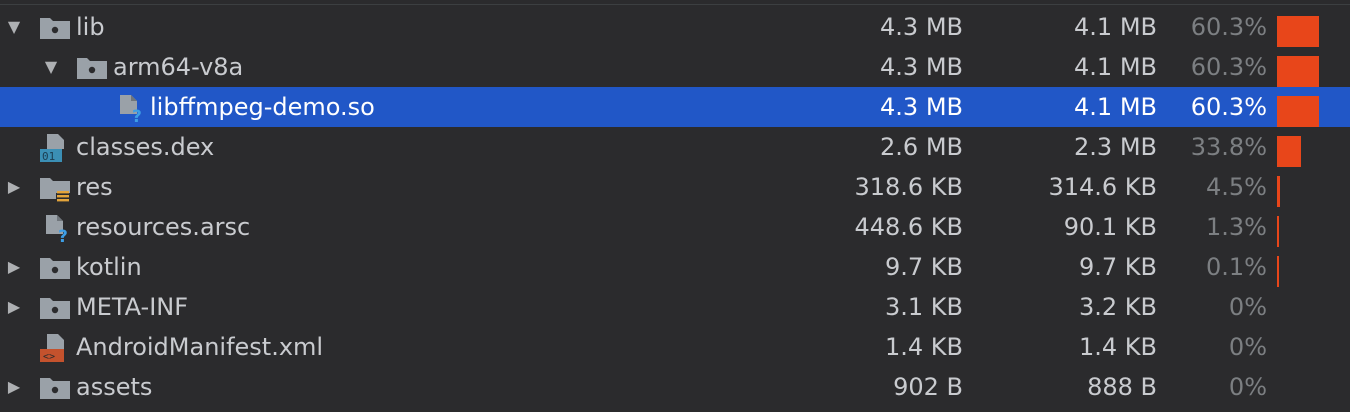  What do you see at coordinates (1102, 187) in the screenshot?
I see `download-size: 314.6 KB` at bounding box center [1102, 187].